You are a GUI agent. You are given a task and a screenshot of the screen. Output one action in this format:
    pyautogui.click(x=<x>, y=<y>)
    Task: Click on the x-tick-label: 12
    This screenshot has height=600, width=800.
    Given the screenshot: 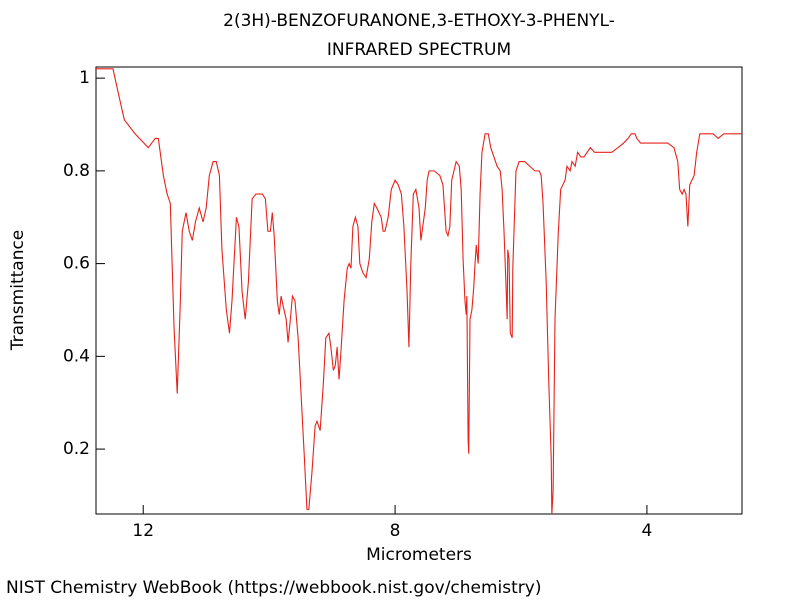 What is the action you would take?
    pyautogui.click(x=143, y=531)
    